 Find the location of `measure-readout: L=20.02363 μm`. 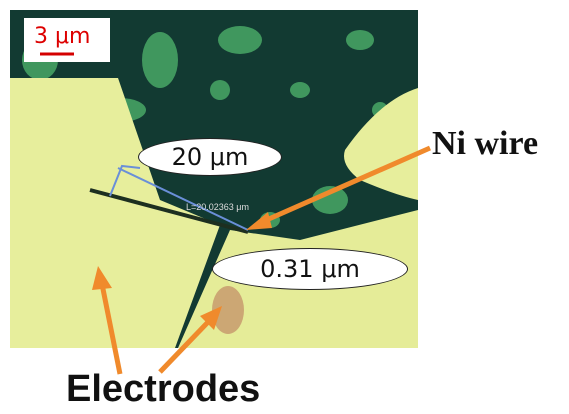

measure-readout: L=20.02363 μm is located at coordinates (217, 207).